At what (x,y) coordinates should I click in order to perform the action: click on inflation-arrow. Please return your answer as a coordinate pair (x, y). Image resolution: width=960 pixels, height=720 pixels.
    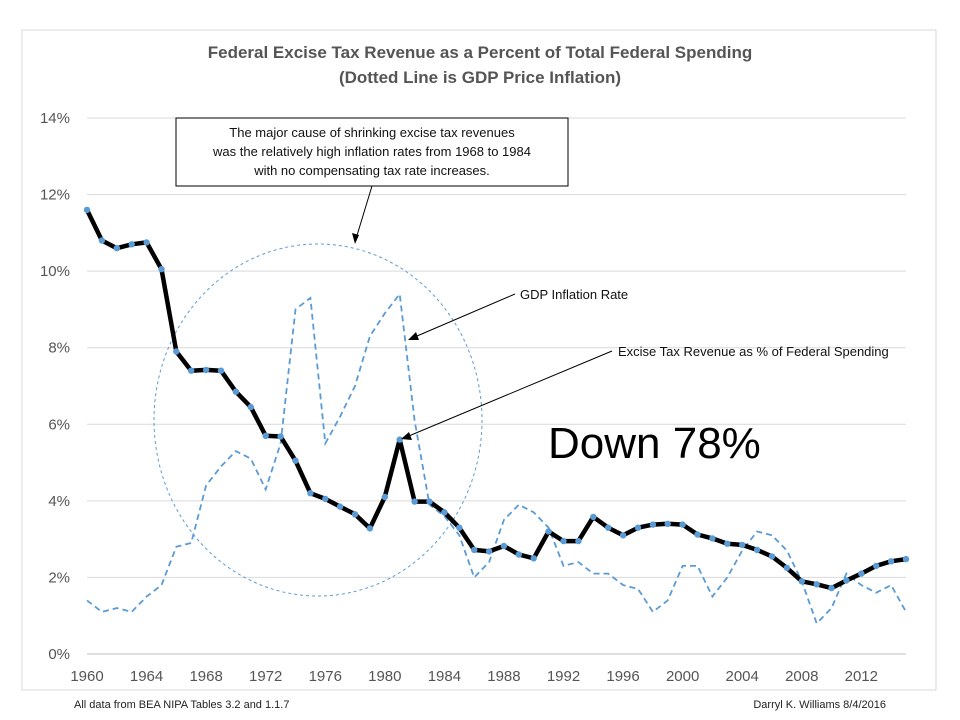
    Looking at the image, I should click on (462, 316).